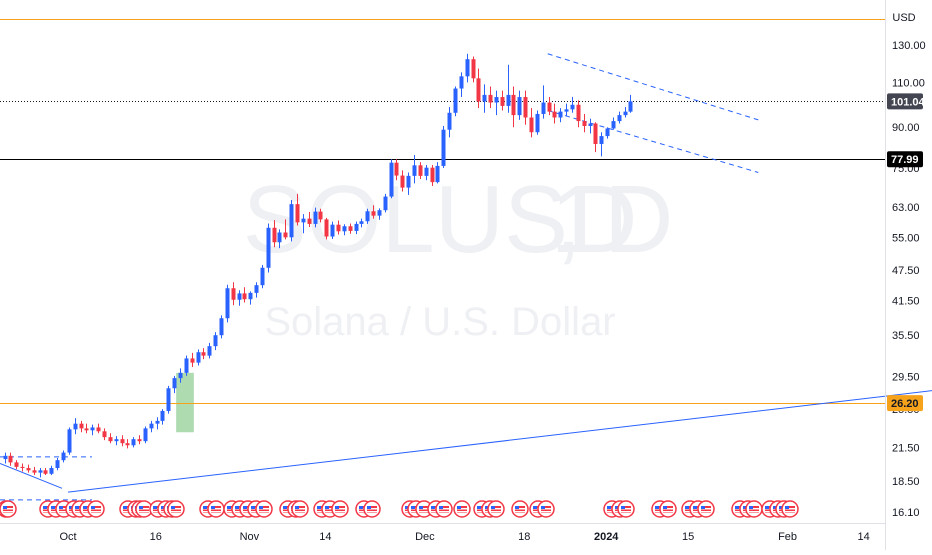  I want to click on time-axis: Oct 16 Nov 14 Dec 18 2024 15 Feb 14, so click(464, 537).